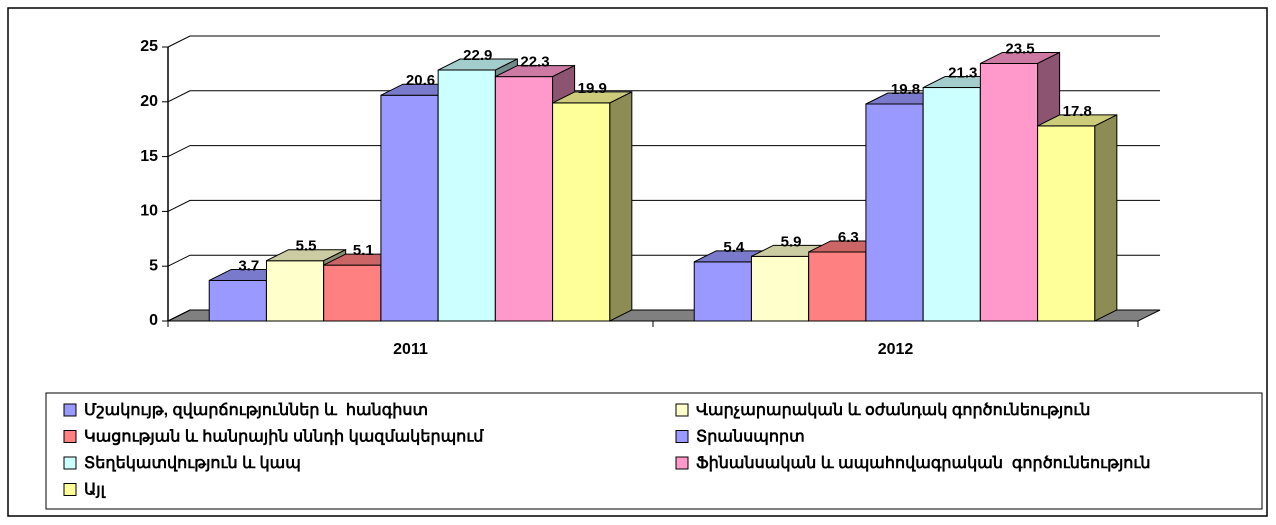 The height and width of the screenshot is (525, 1276). Describe the element at coordinates (149, 211) in the screenshot. I see `y-tick-label: 10` at that location.